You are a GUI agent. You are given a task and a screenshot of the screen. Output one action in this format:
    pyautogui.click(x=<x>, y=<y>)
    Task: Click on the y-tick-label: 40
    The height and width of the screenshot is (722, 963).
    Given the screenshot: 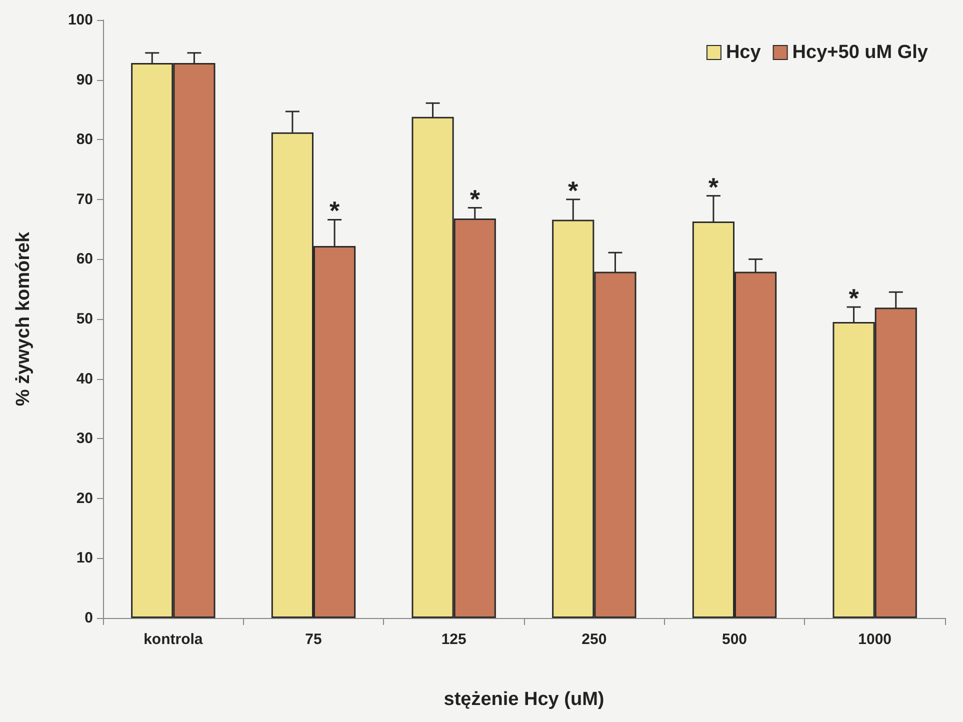 What is the action you would take?
    pyautogui.click(x=84, y=379)
    